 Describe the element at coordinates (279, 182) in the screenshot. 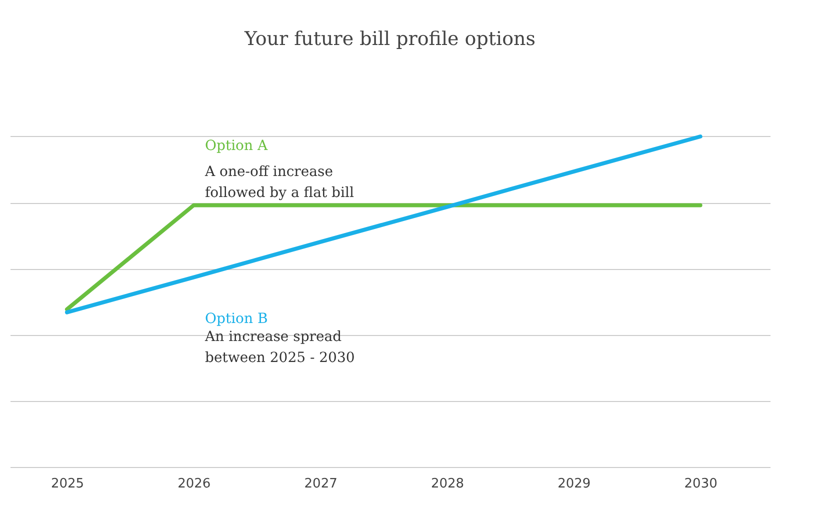

I see `annotation: A one-off increase followed by a flat bill` at that location.